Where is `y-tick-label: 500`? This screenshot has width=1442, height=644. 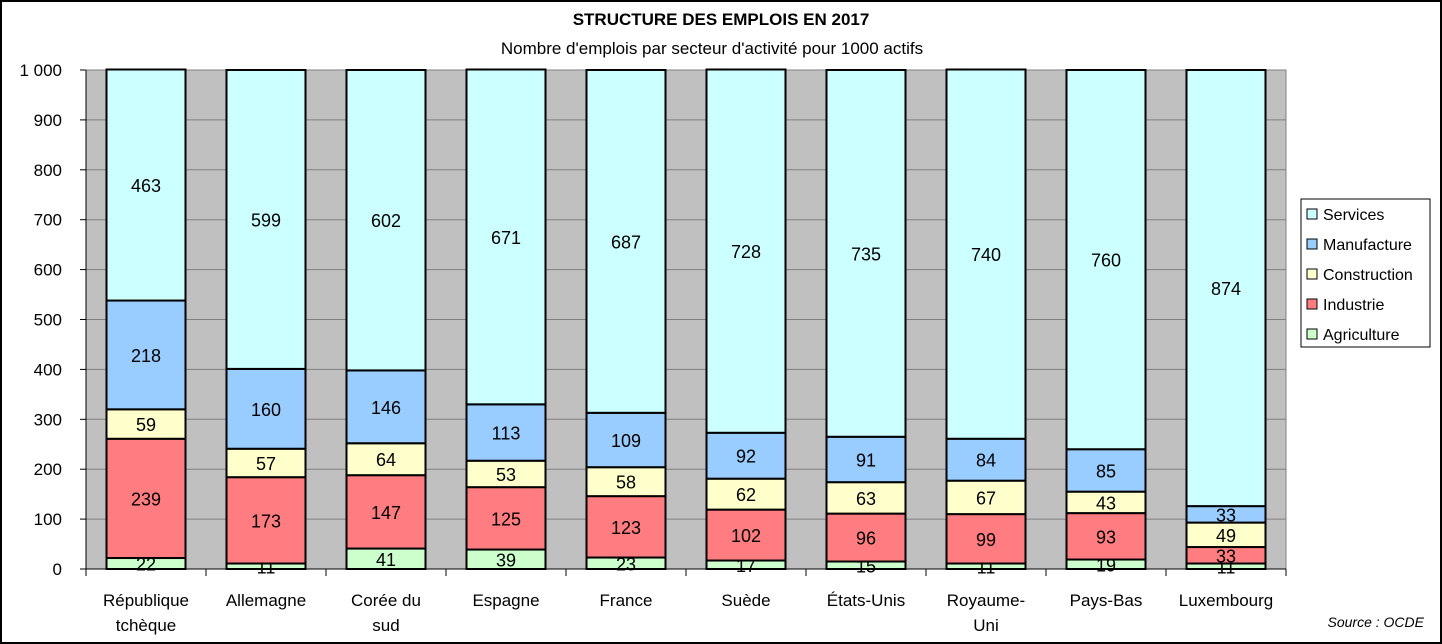
y-tick-label: 500 is located at coordinates (48, 320).